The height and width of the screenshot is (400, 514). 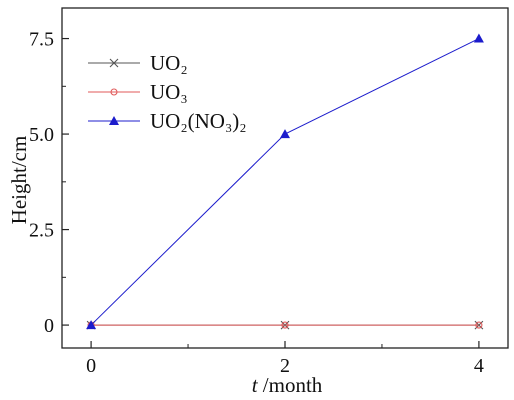 What do you see at coordinates (49, 326) in the screenshot?
I see `y-tick-label: 0` at bounding box center [49, 326].